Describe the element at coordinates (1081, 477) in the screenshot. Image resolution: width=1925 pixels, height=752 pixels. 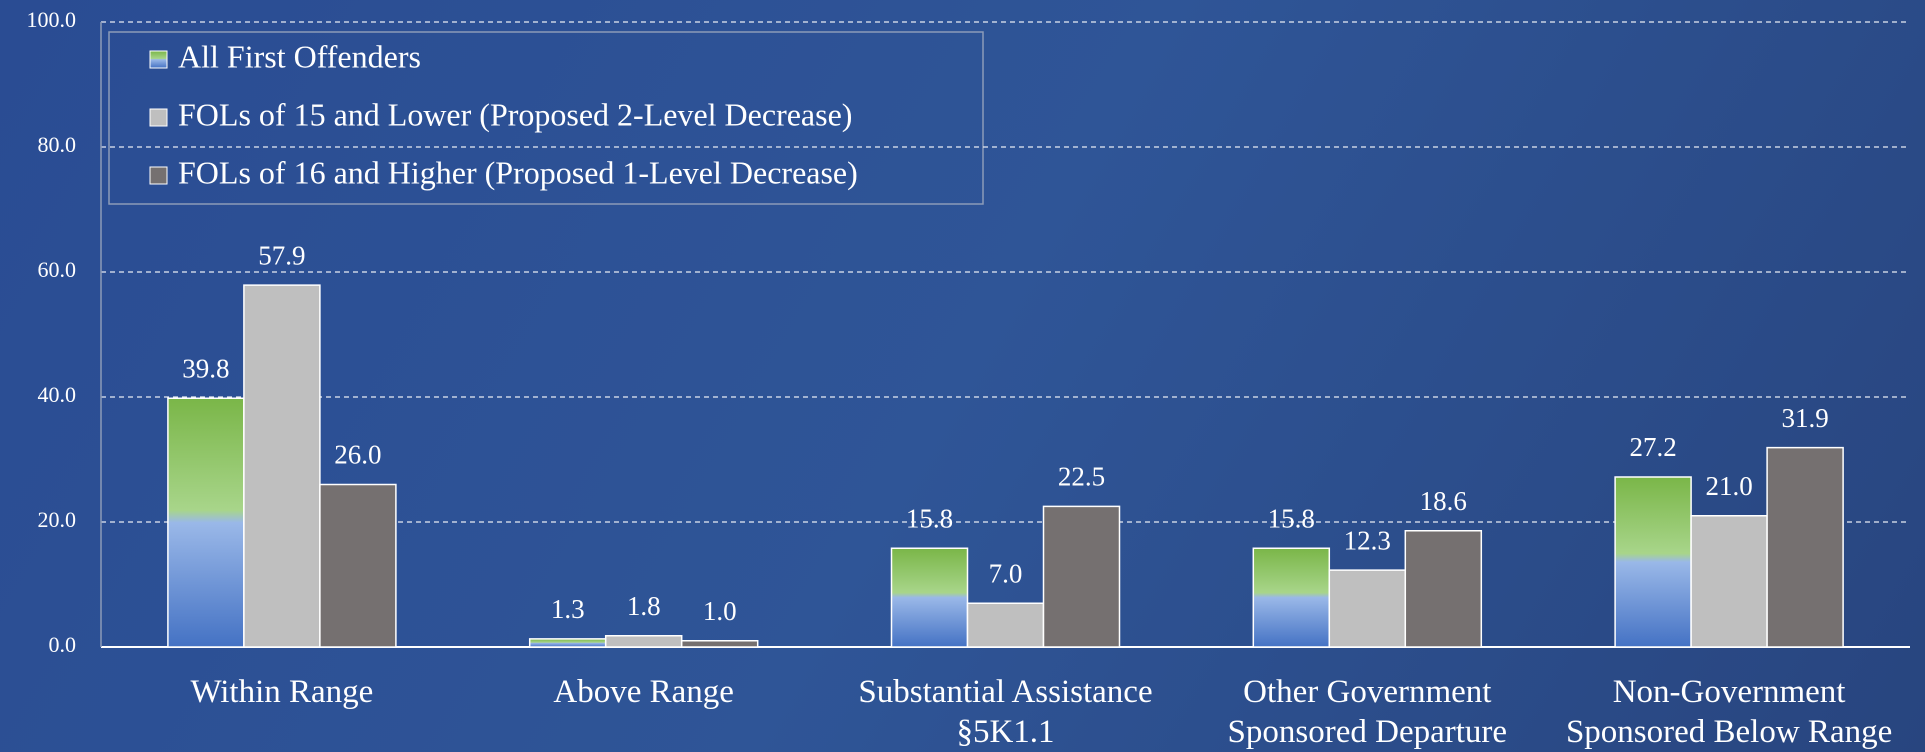
I see `value-label: 22.5` at that location.